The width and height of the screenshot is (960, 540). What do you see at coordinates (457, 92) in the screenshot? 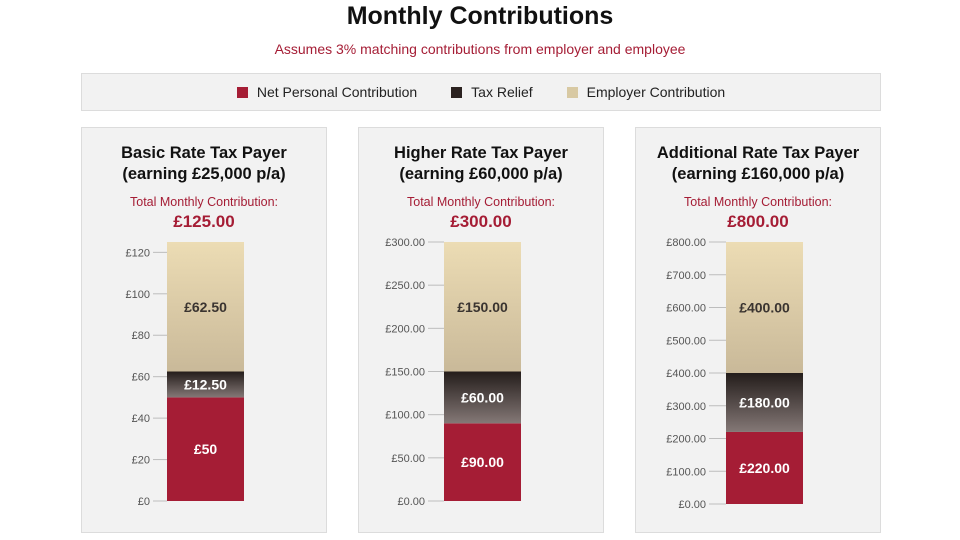
I see `legend-swatch-tax-relief` at bounding box center [457, 92].